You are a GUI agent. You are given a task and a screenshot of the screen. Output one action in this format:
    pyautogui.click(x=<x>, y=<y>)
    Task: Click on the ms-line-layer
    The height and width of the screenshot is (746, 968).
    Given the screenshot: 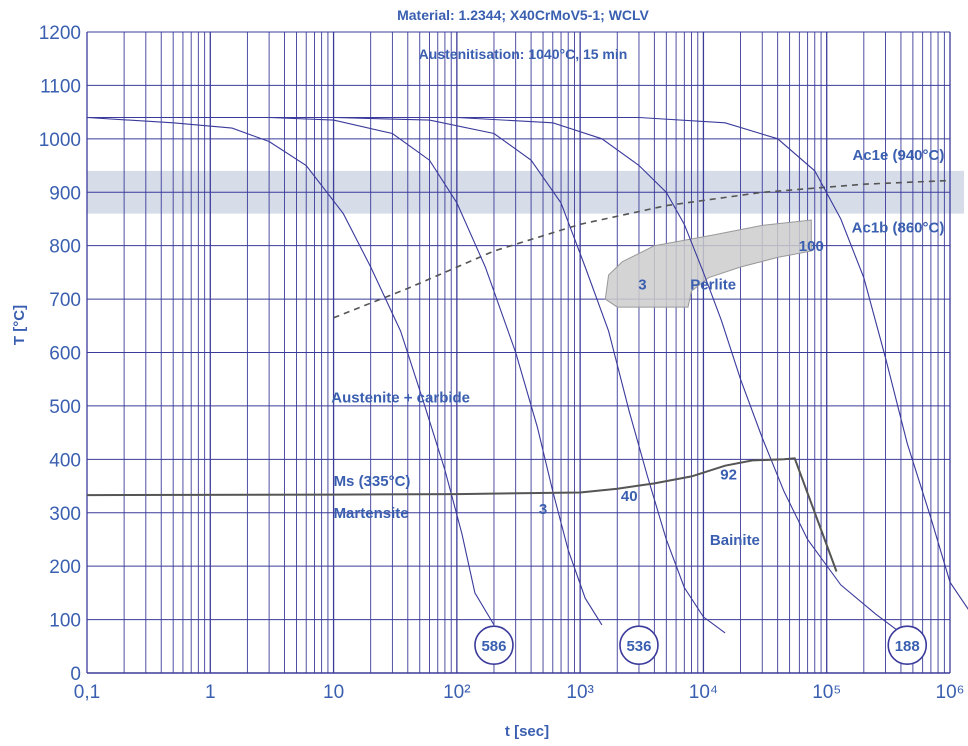 What is the action you would take?
    pyautogui.click(x=462, y=514)
    